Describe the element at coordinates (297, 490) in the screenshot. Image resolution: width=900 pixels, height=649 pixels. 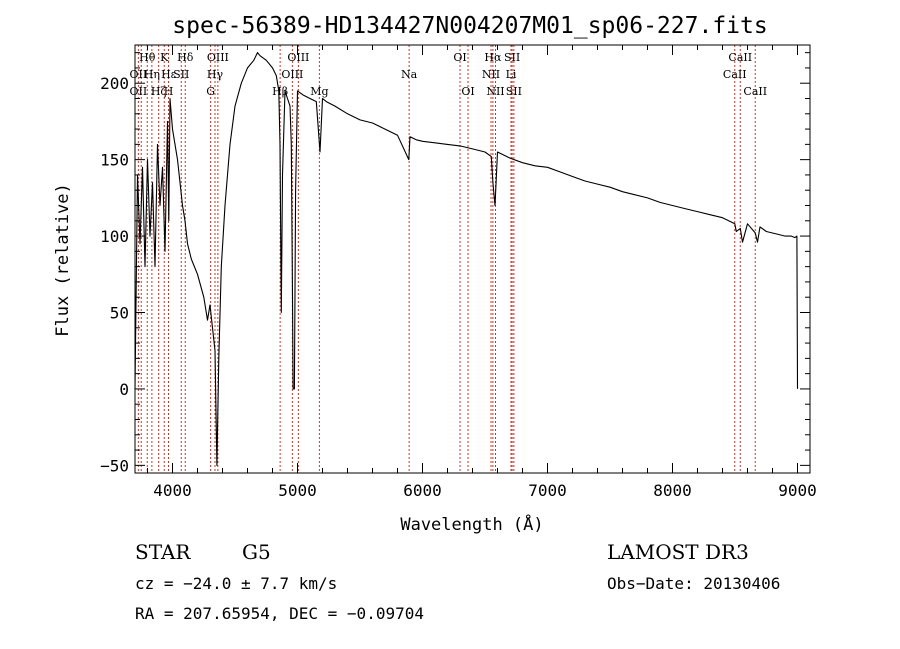
I see `x-tick-label: 5000` at that location.